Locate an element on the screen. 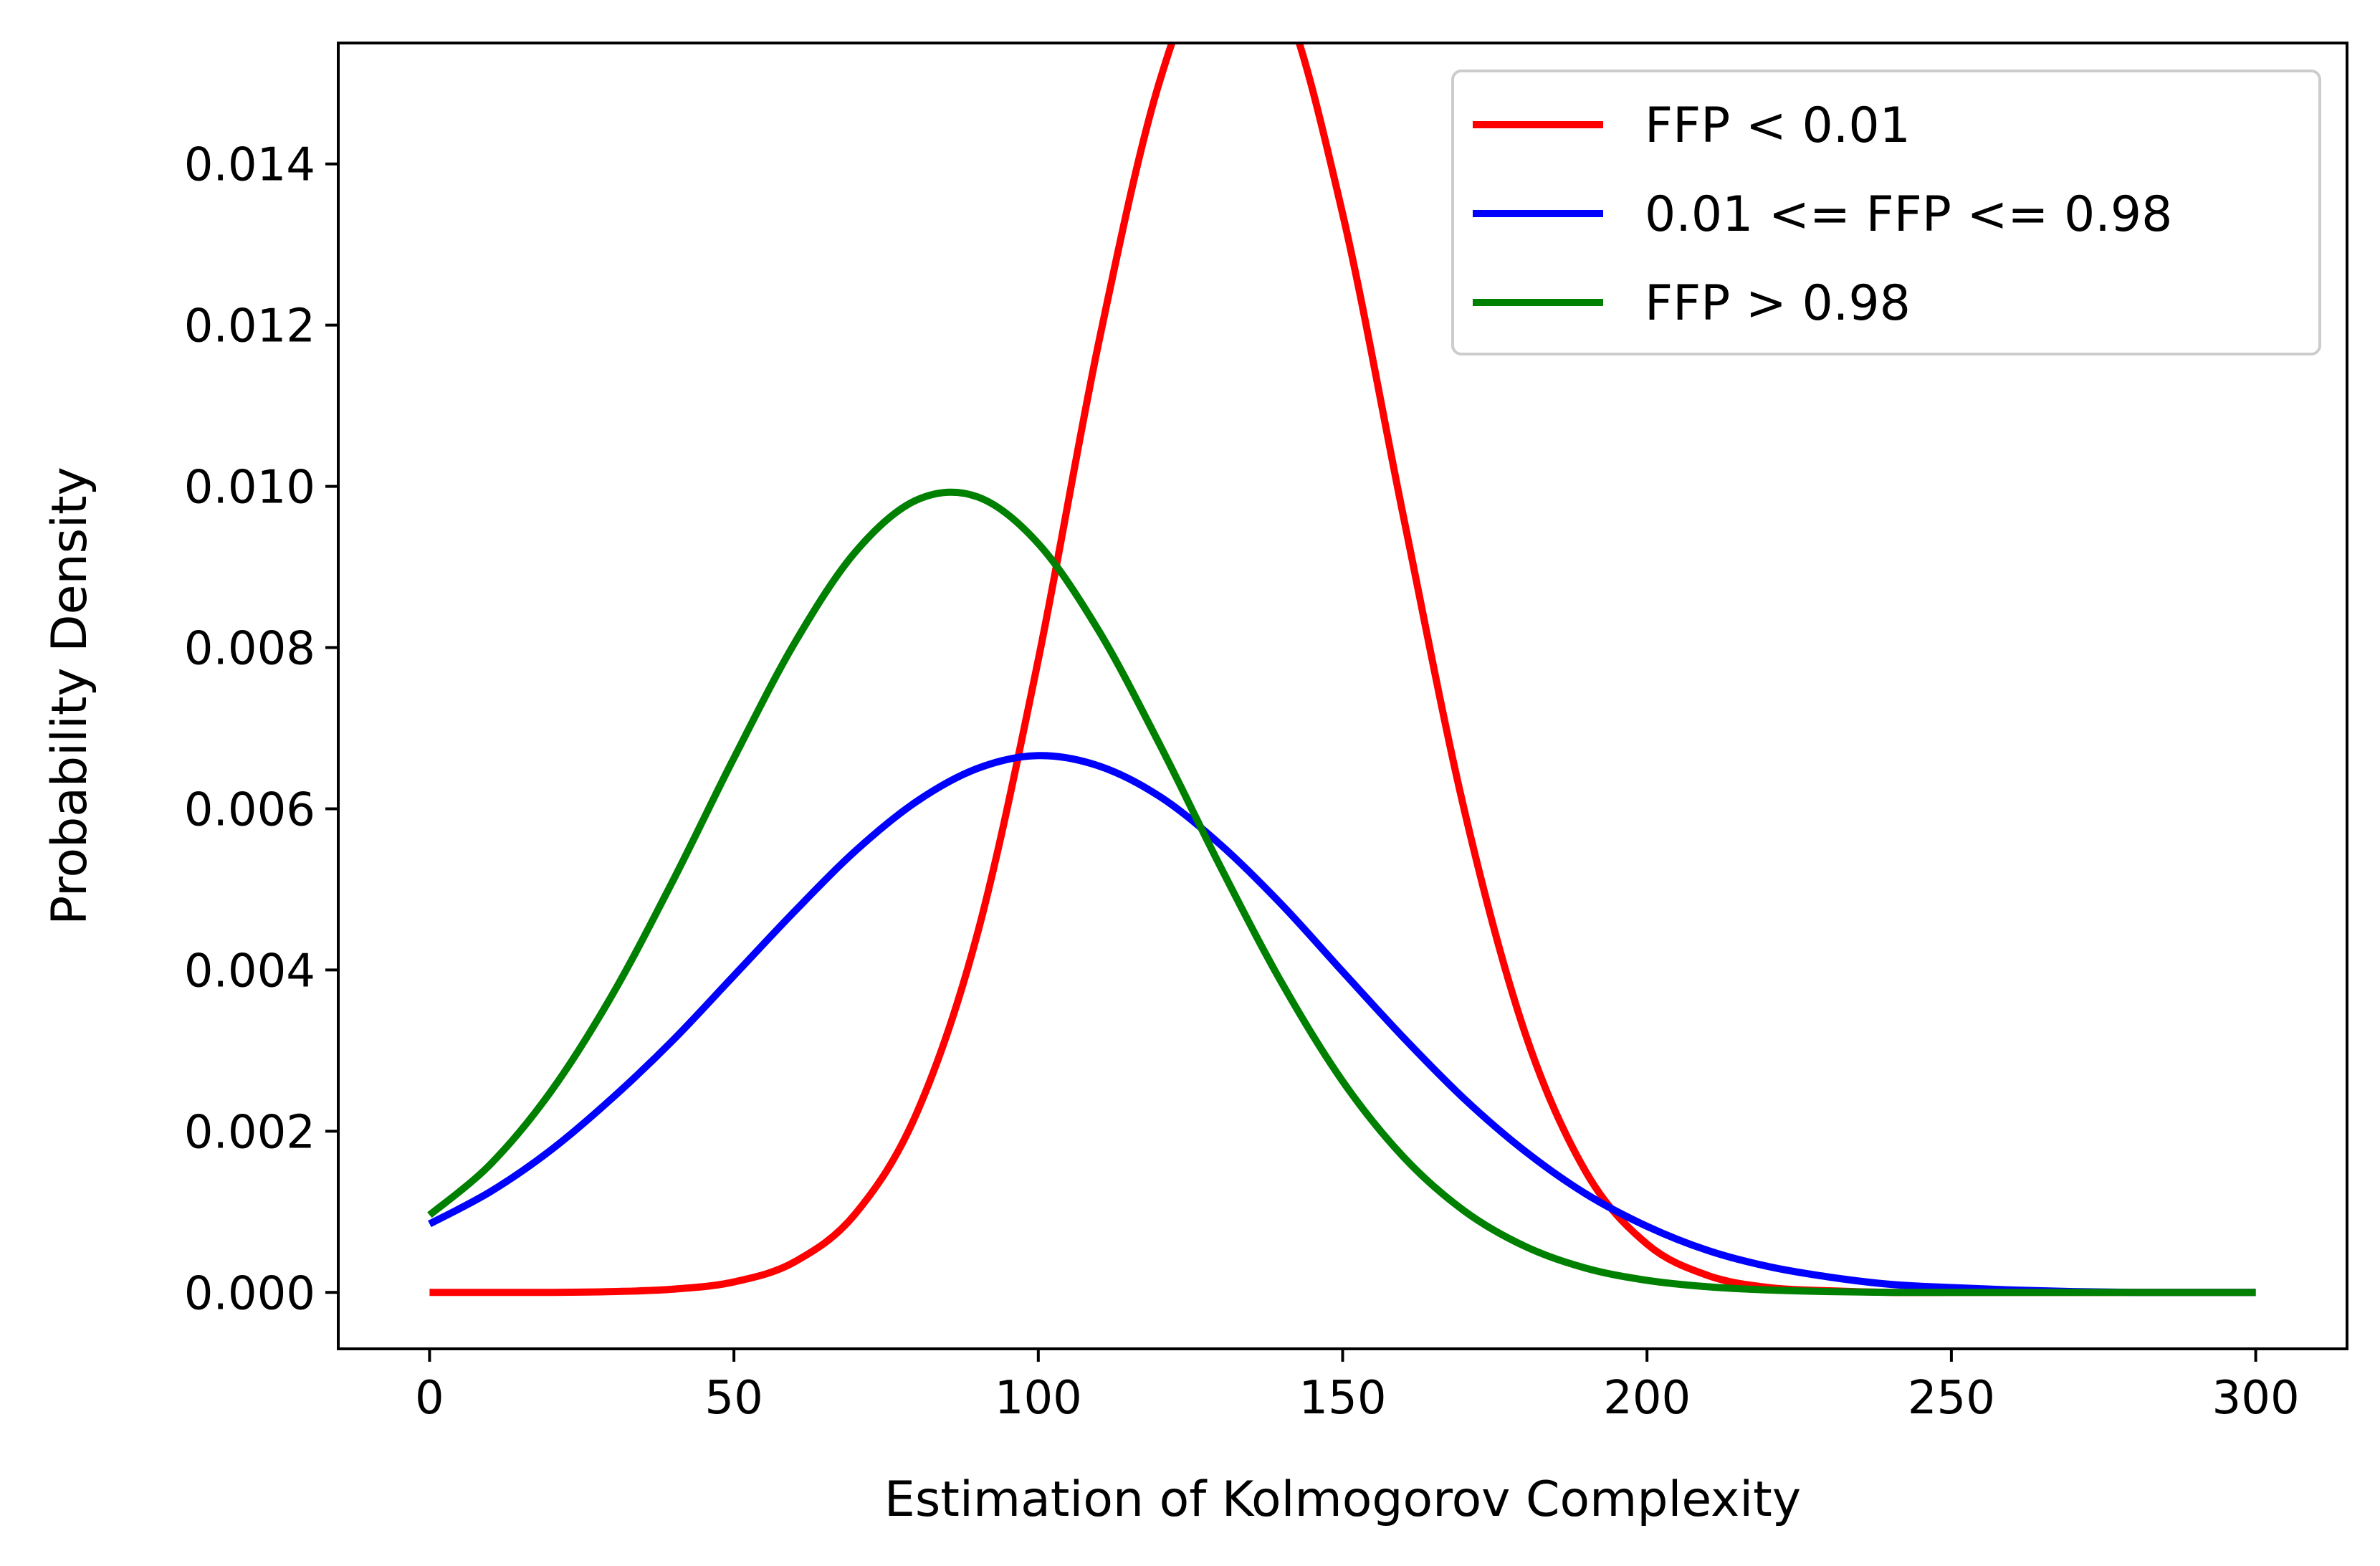 This screenshot has height=1566, width=2380. x-axis-title: Estimation of Kolmogorov Complexity is located at coordinates (1342, 1499).